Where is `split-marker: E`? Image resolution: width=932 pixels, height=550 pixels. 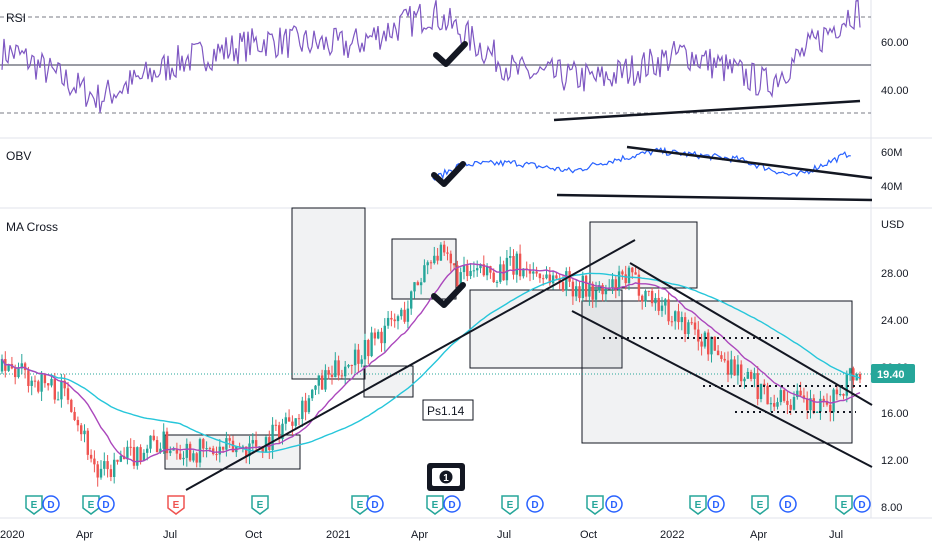
split-marker: E is located at coordinates (176, 505).